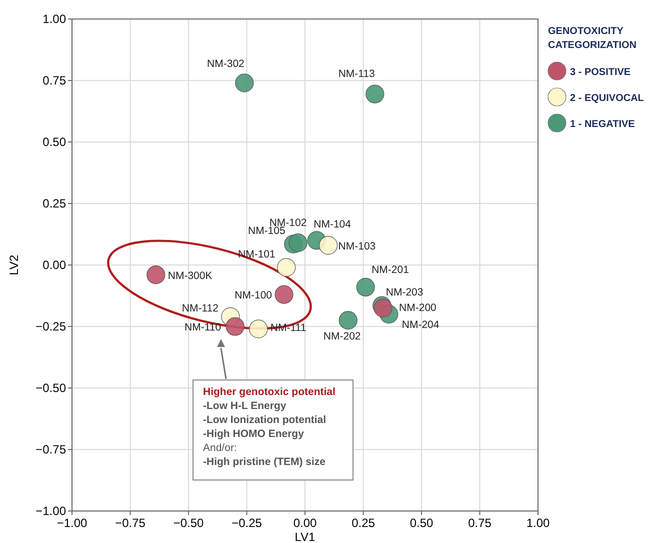  What do you see at coordinates (188, 523) in the screenshot?
I see `x-tick-label: −0.50` at bounding box center [188, 523].